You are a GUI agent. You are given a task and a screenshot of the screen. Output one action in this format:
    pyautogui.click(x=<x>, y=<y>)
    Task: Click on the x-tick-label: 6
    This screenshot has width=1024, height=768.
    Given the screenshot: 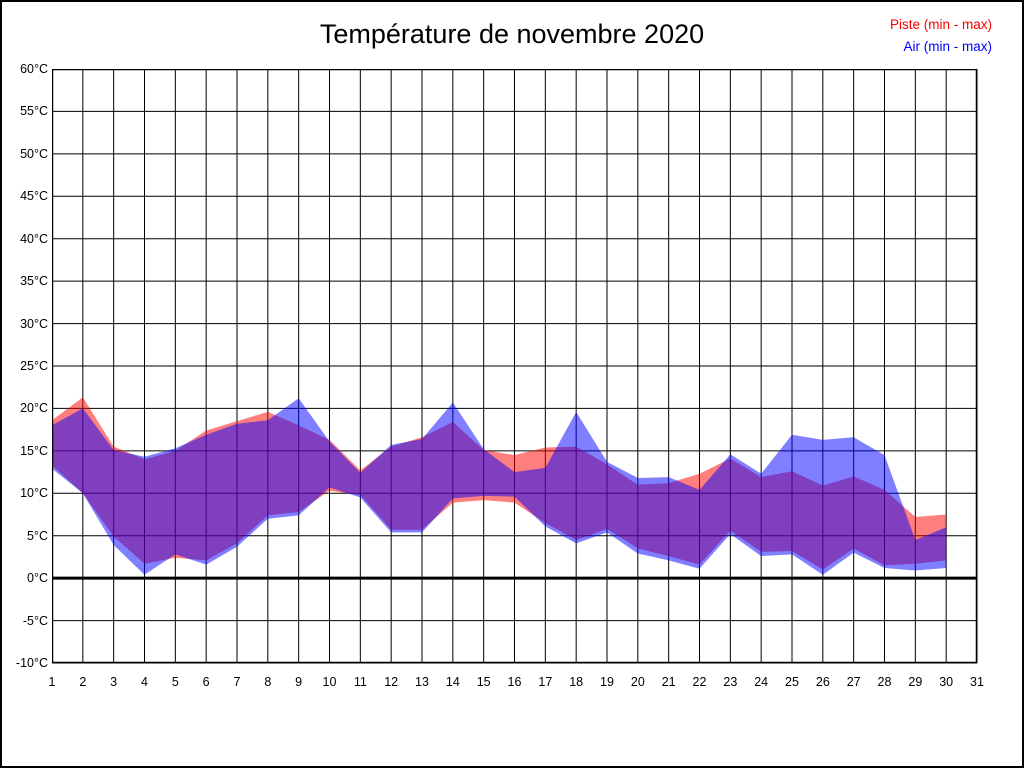 What is the action you would take?
    pyautogui.click(x=206, y=682)
    